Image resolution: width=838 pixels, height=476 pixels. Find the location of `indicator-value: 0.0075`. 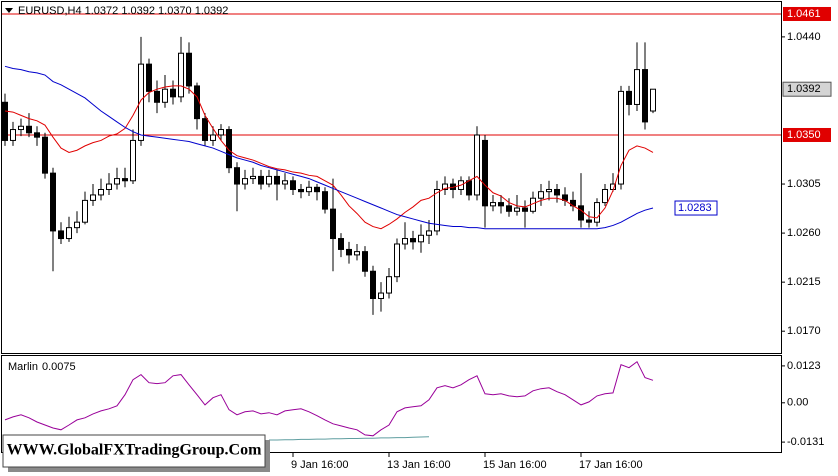

indicator-value: 0.0075 is located at coordinates (59, 367).